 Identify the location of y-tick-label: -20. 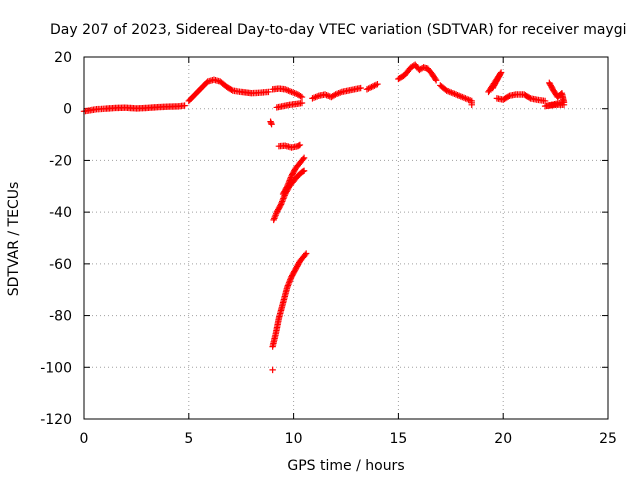
(60, 161).